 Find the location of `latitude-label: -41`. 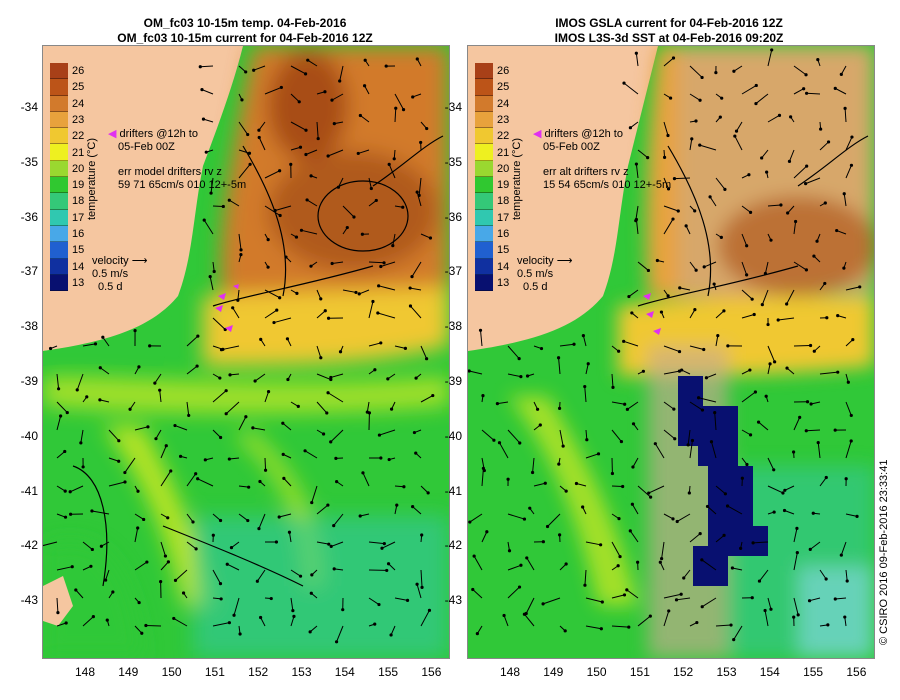

latitude-label: -41 is located at coordinates (453, 490).